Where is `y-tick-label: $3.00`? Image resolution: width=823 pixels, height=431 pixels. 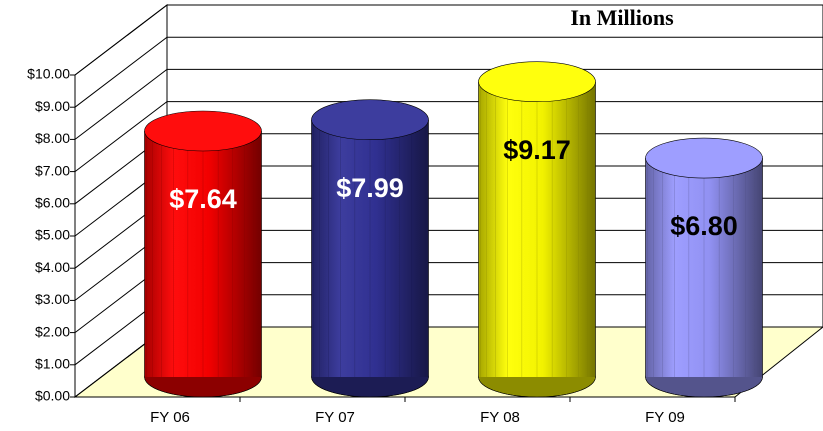
y-tick-label: $3.00 is located at coordinates (52, 299).